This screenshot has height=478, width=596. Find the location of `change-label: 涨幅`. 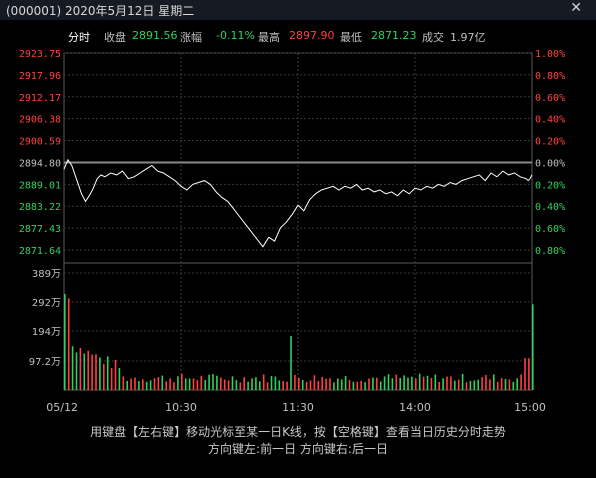

change-label: 涨幅 is located at coordinates (191, 37).